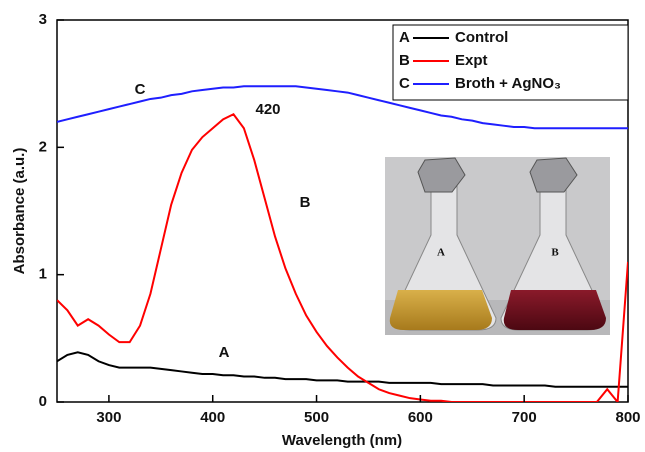  I want to click on legend-label: Expt, so click(471, 60).